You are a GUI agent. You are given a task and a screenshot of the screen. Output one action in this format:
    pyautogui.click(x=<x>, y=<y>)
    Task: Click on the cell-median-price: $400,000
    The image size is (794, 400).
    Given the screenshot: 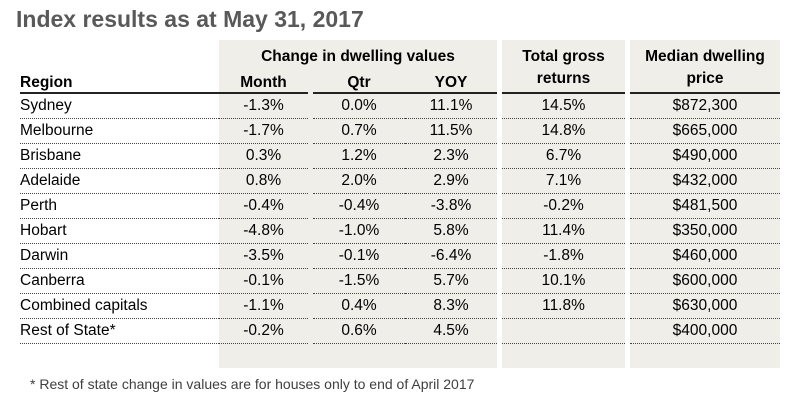 What is the action you would take?
    pyautogui.click(x=705, y=331)
    